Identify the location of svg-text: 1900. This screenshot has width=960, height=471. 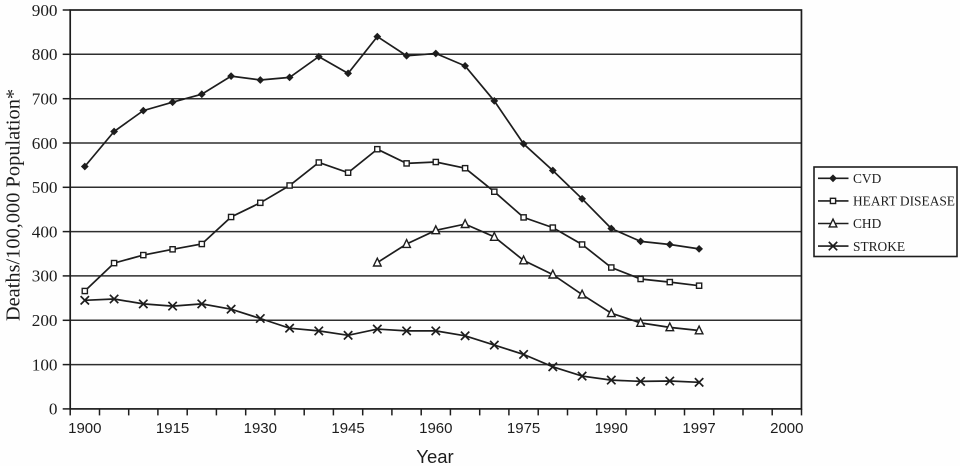
(84, 428).